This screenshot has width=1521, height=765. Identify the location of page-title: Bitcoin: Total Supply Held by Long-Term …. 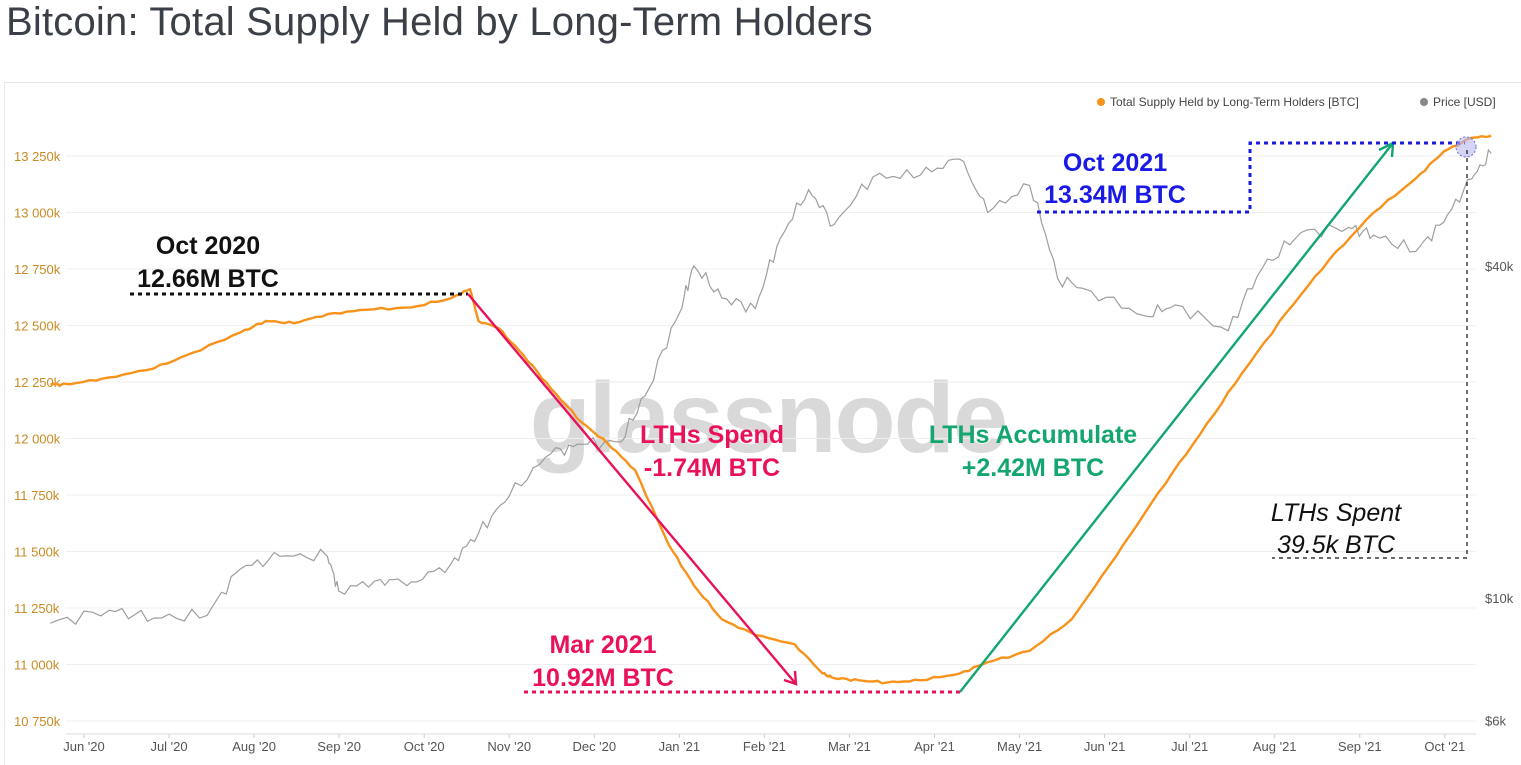
(439, 22).